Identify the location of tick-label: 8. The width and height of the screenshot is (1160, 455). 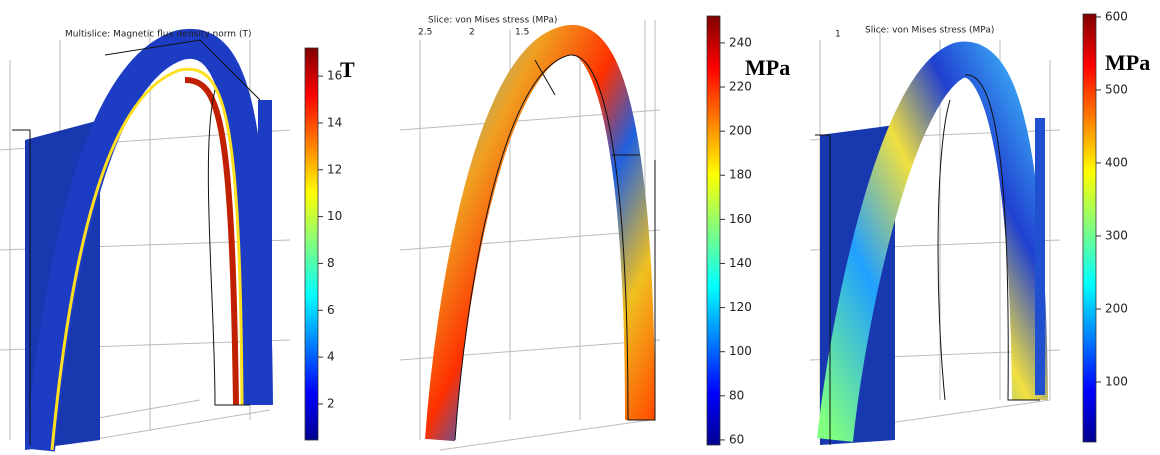
(331, 263).